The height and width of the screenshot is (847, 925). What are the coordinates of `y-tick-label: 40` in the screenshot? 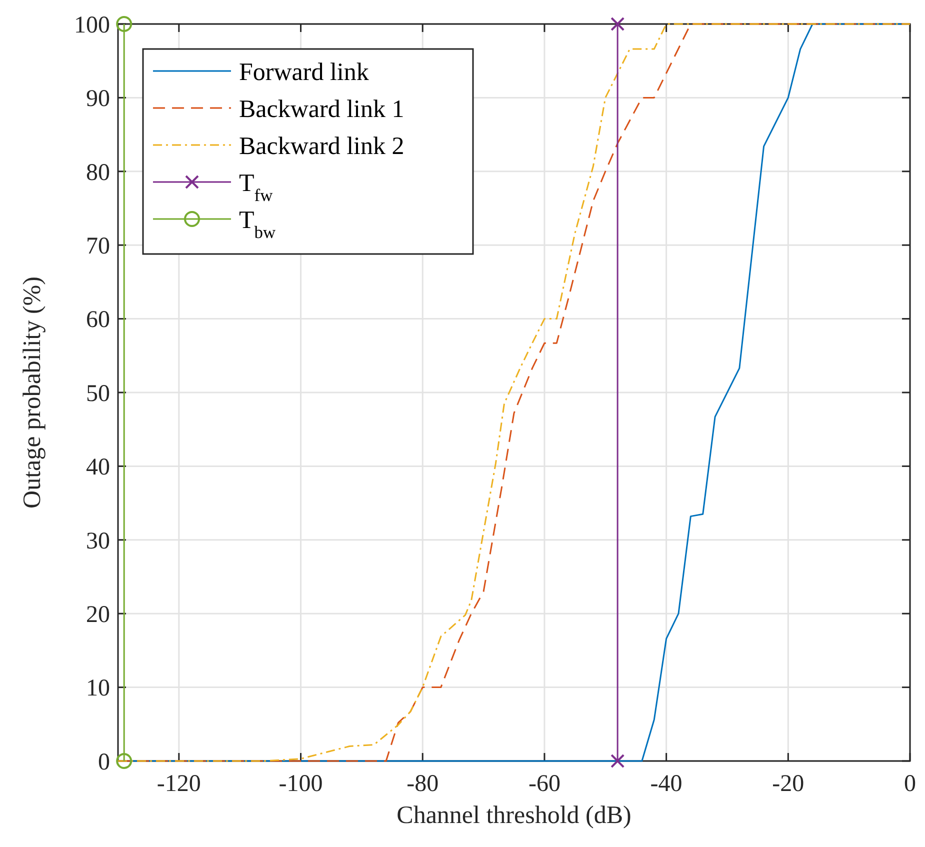 It's located at (98, 467).